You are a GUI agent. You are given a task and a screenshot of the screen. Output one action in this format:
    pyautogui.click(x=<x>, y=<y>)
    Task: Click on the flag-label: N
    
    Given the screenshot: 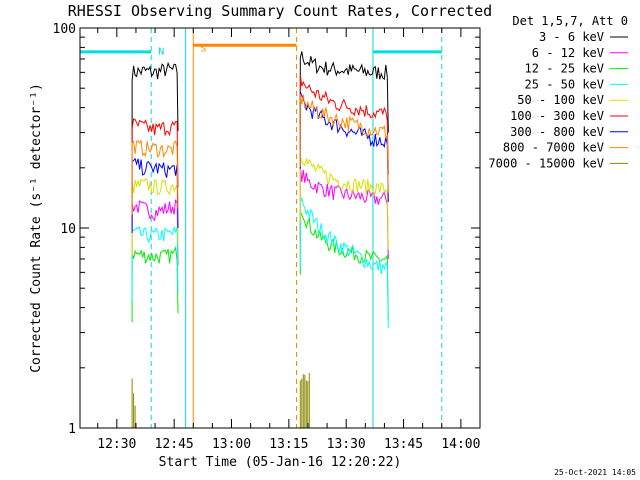 What is the action you would take?
    pyautogui.click(x=161, y=52)
    